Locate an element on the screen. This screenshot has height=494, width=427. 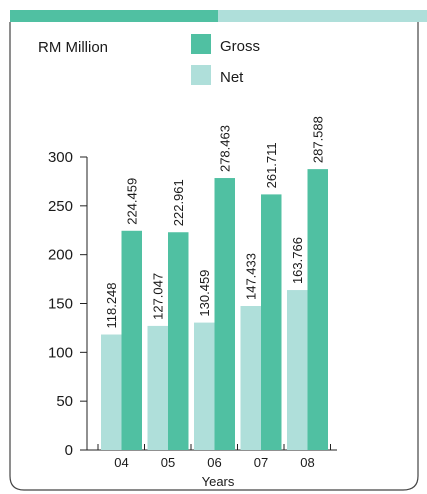
y-tick-label: 50 is located at coordinates (64, 401).